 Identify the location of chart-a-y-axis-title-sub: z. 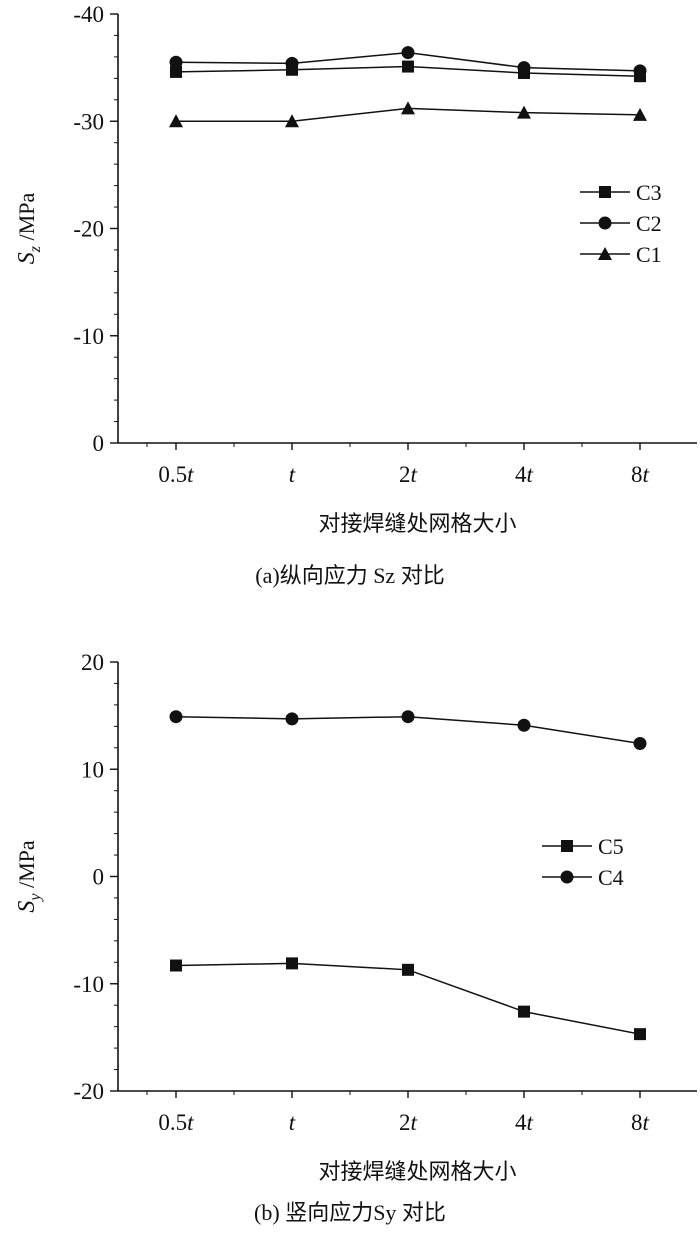
(35, 249).